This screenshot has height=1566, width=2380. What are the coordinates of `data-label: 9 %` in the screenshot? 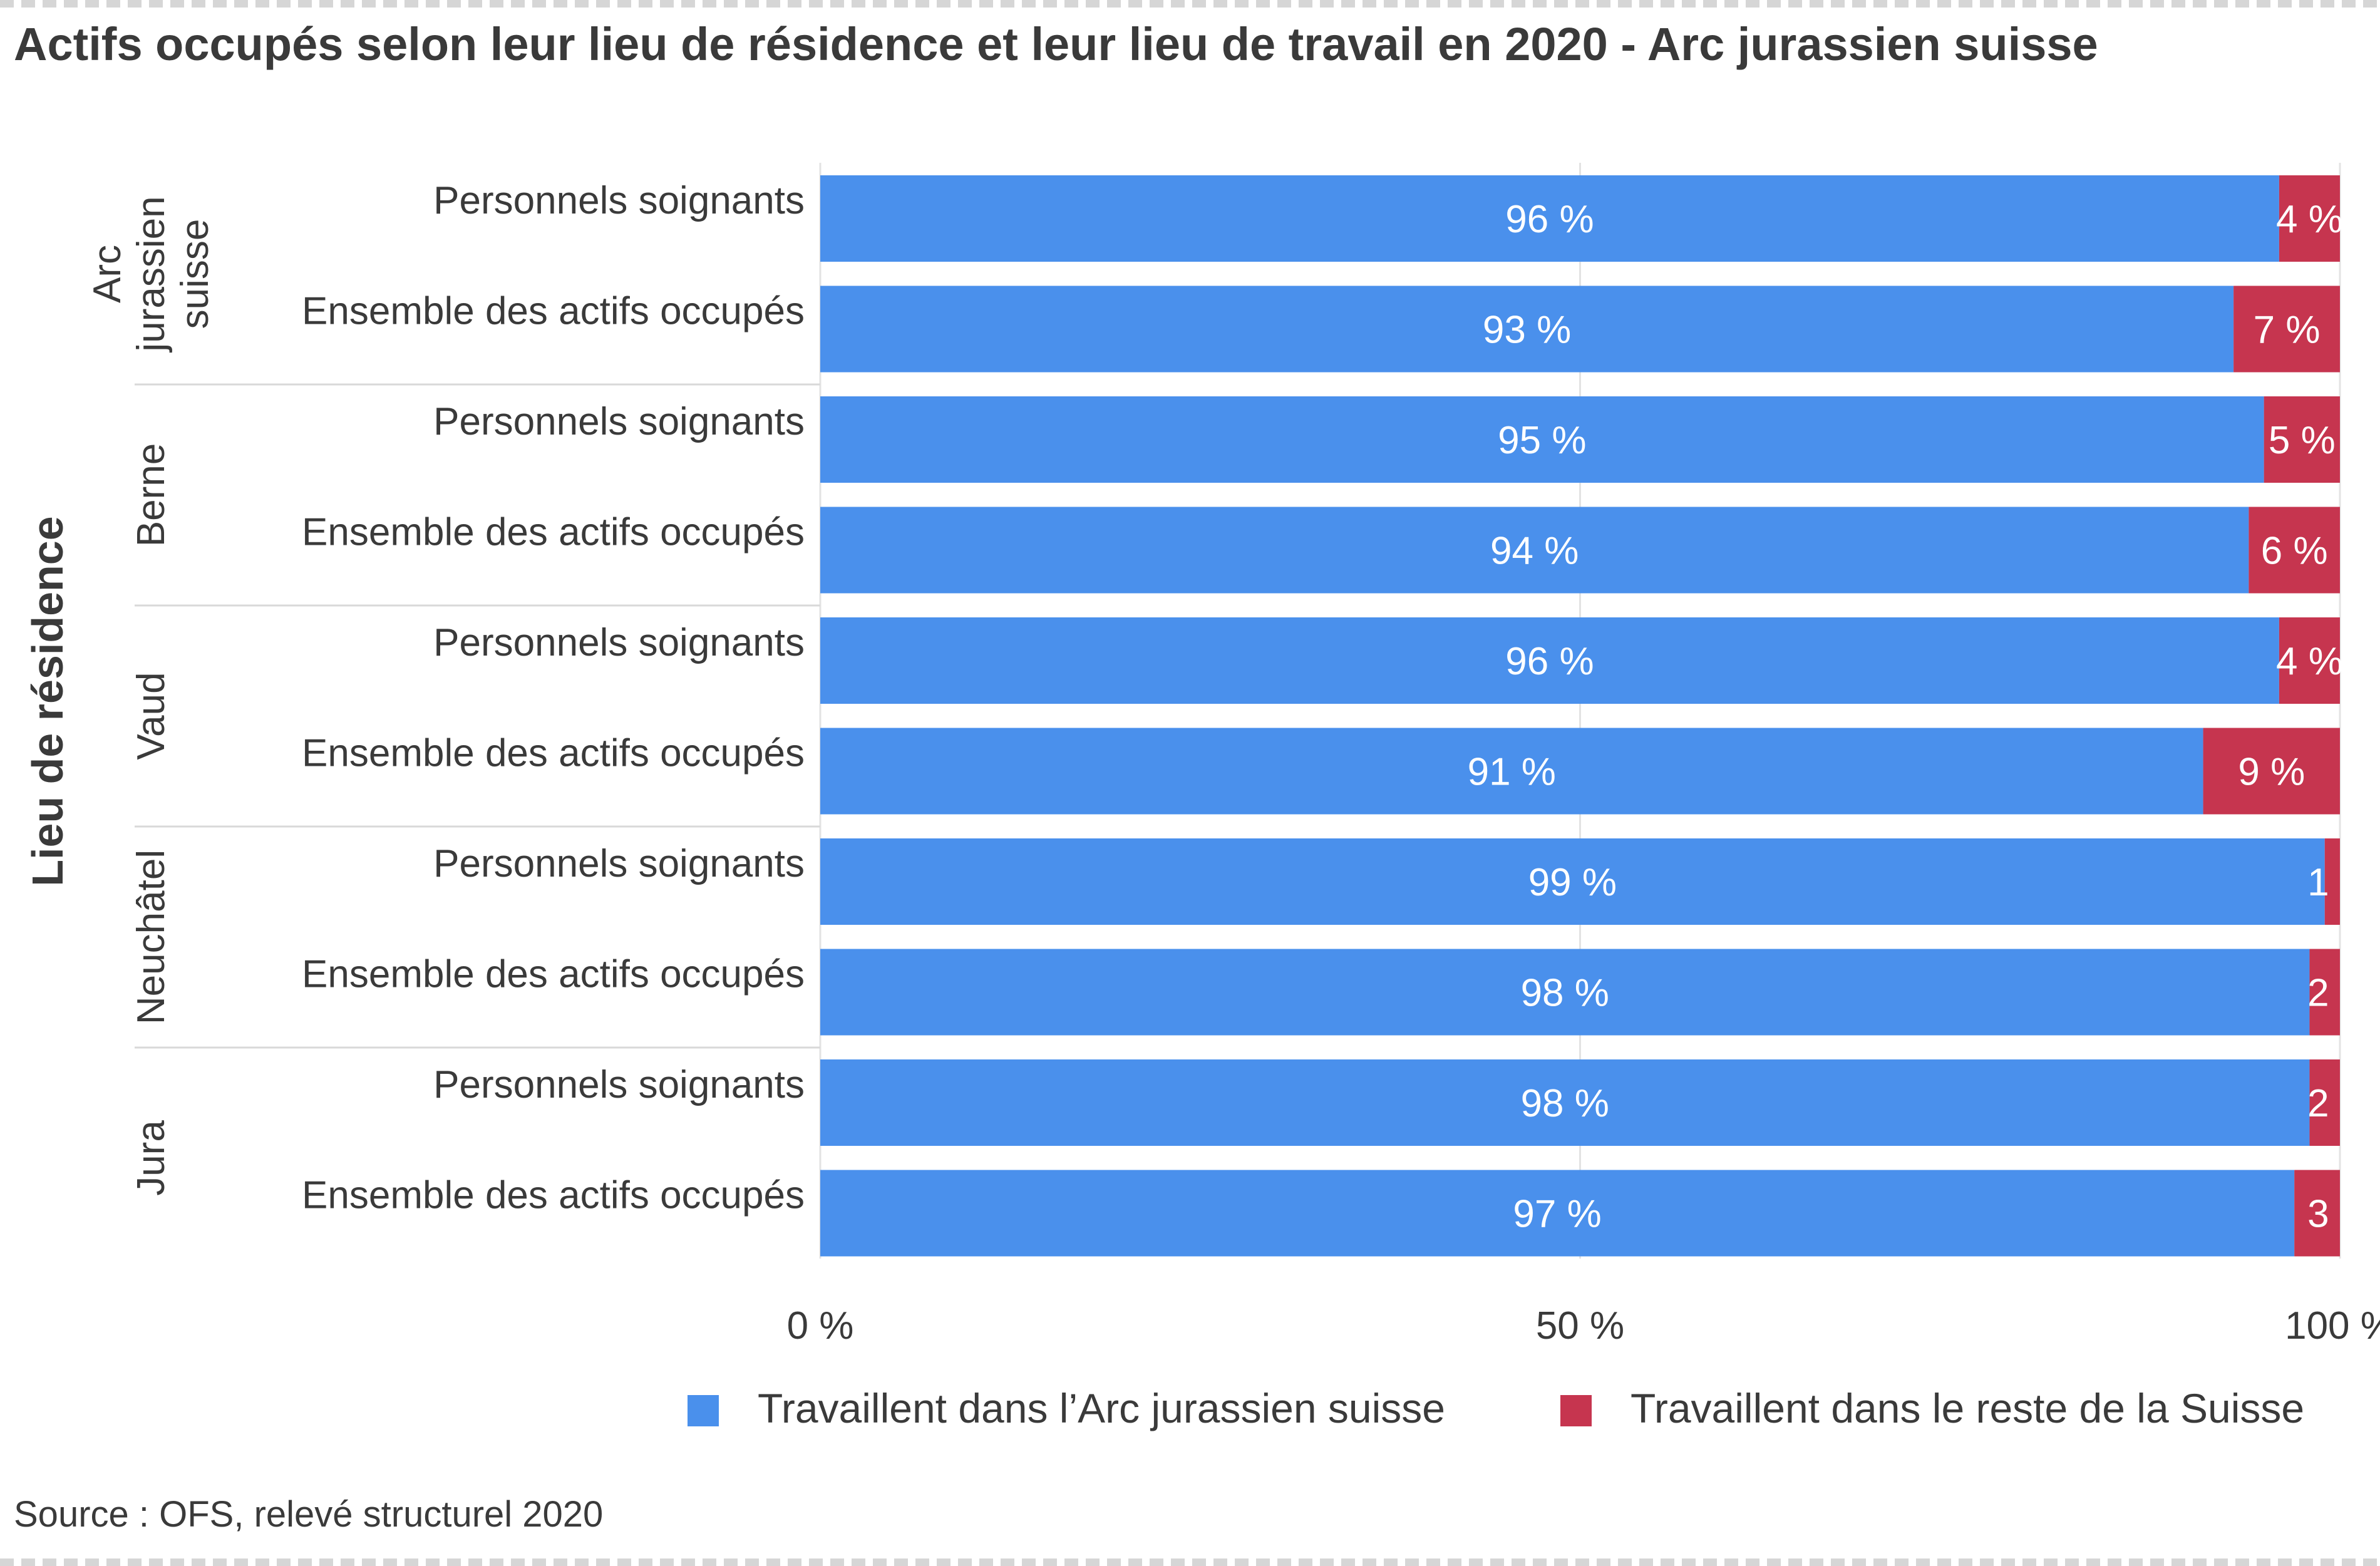 It's located at (2271, 773).